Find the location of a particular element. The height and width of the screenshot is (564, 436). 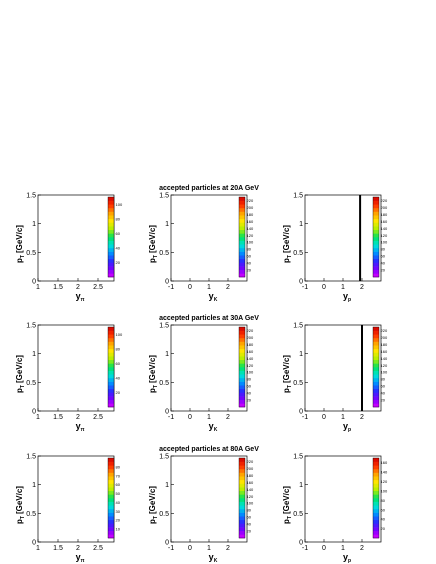

xlabel-sub: p is located at coordinates (349, 300).